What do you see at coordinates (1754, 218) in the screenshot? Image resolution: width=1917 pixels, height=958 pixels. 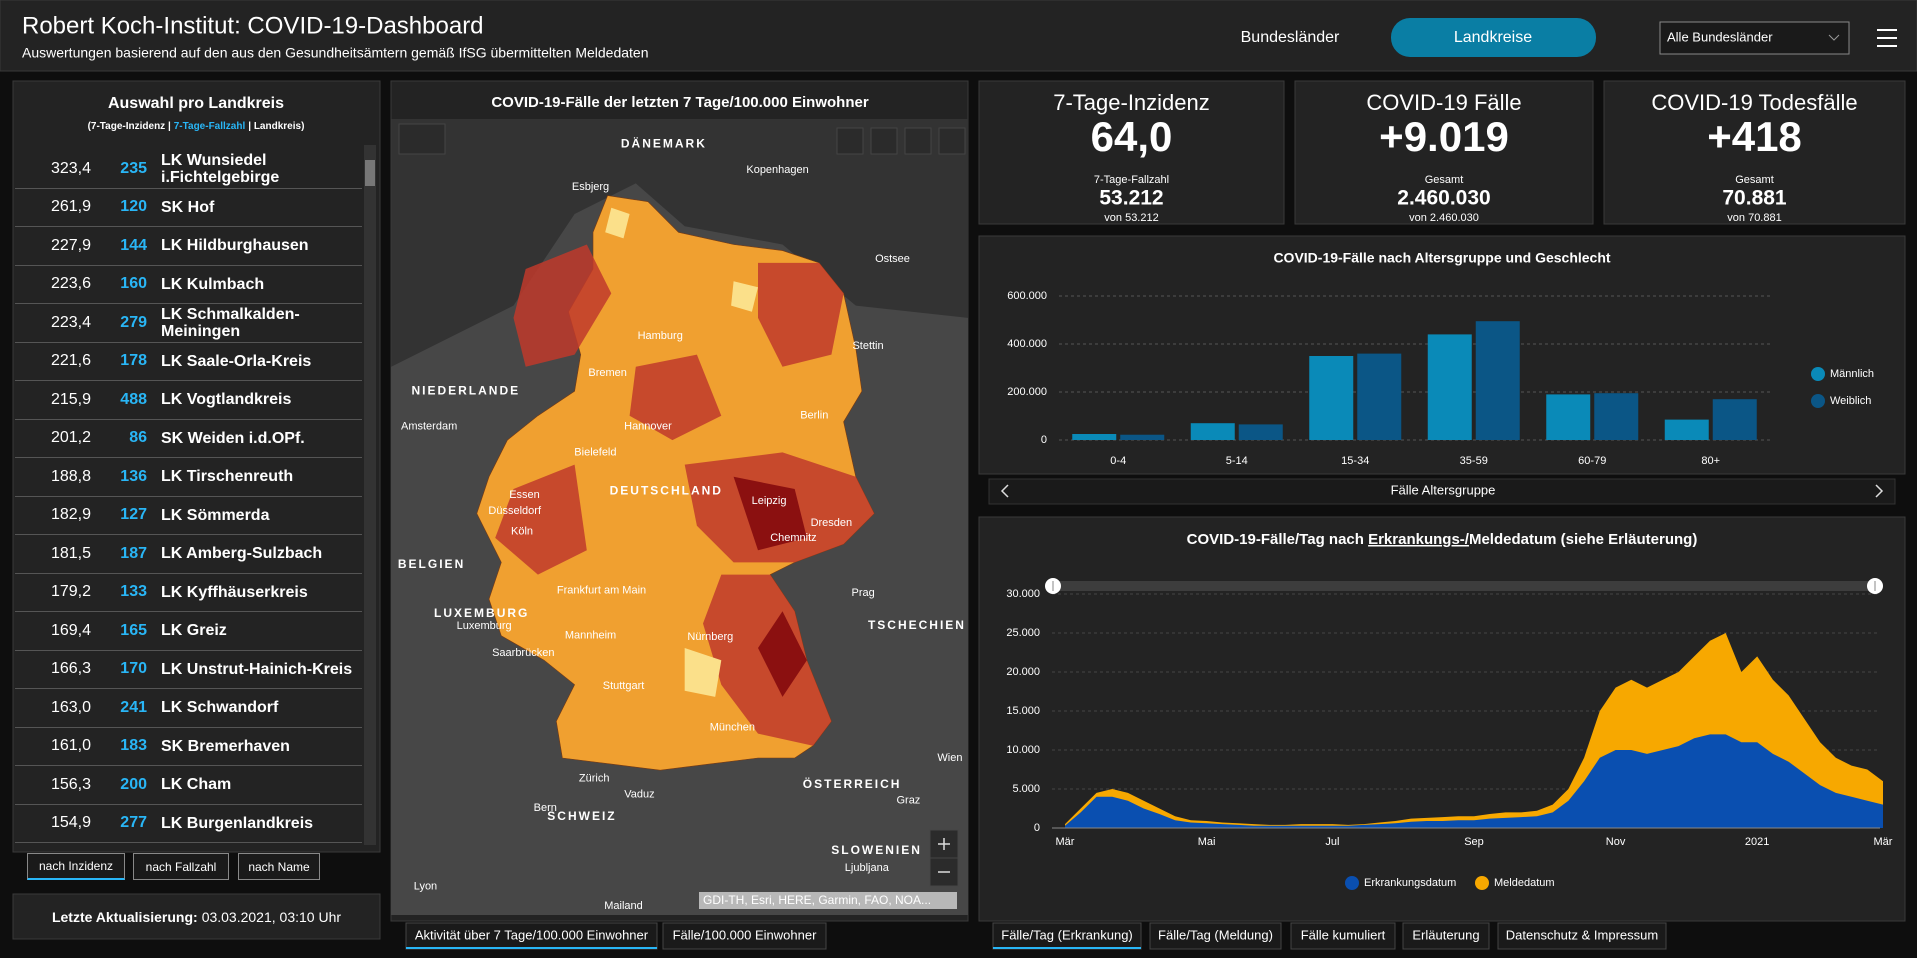 I see `kpi-note: von 70.881` at bounding box center [1754, 218].